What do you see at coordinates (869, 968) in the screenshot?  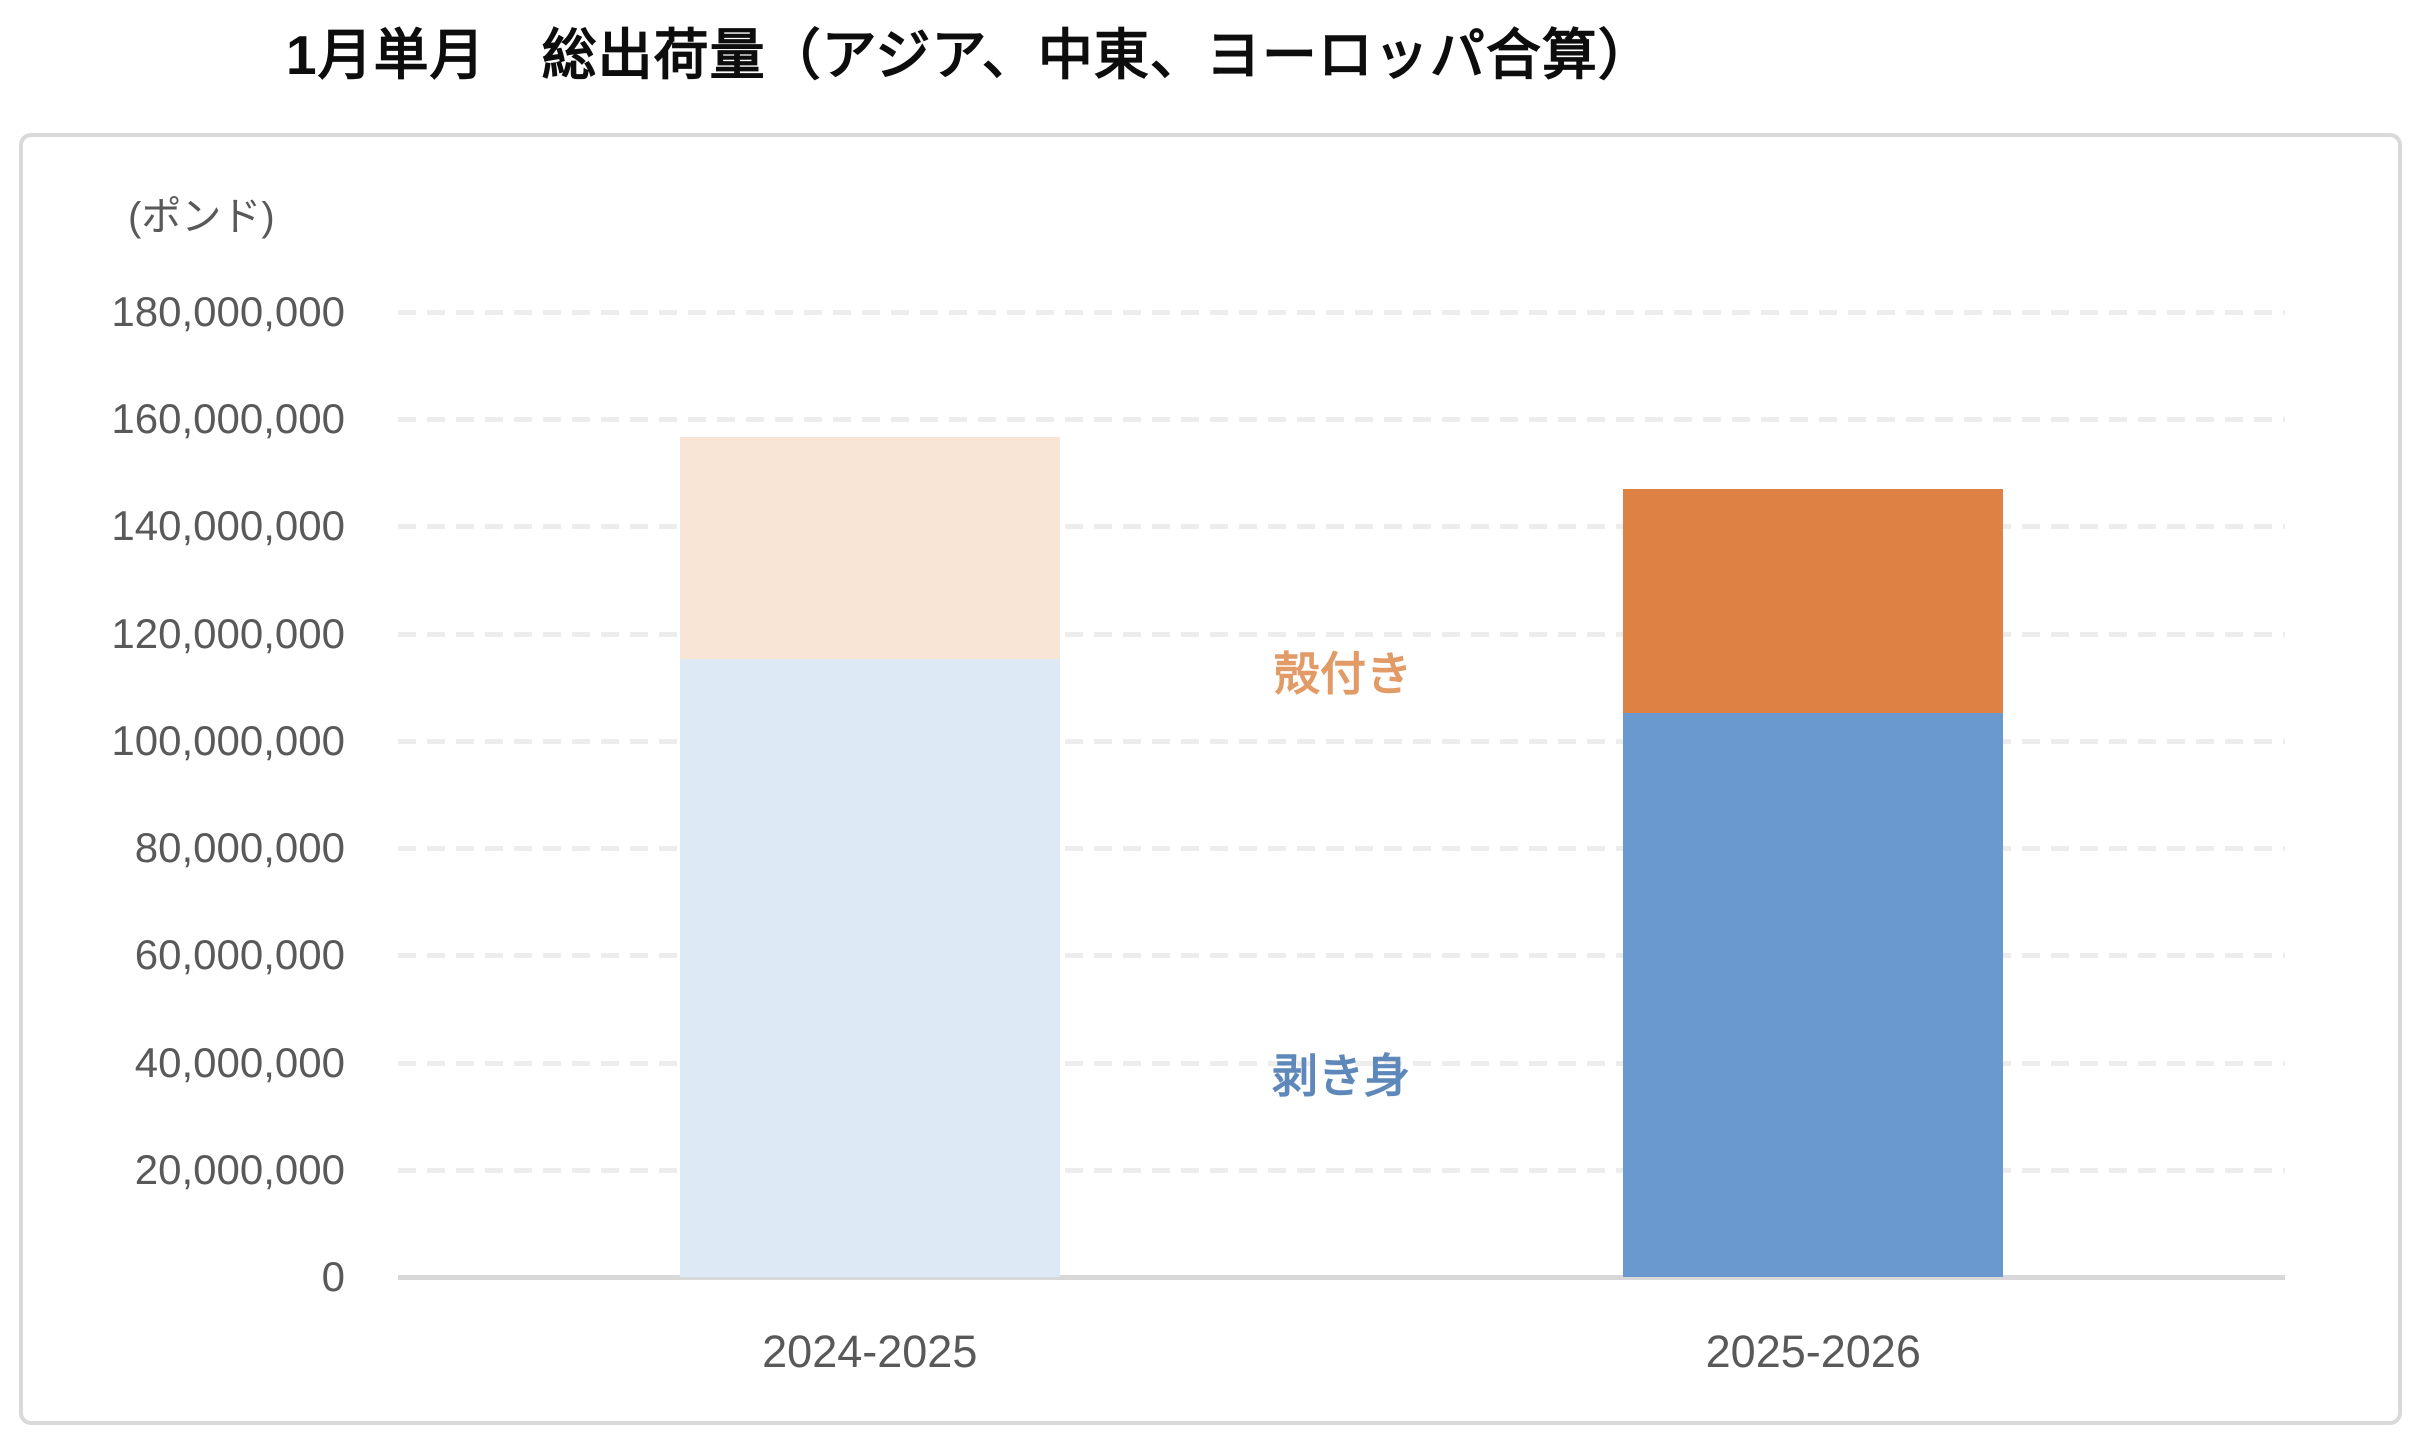 I see `bar-segment-2024-2025-剥き身` at bounding box center [869, 968].